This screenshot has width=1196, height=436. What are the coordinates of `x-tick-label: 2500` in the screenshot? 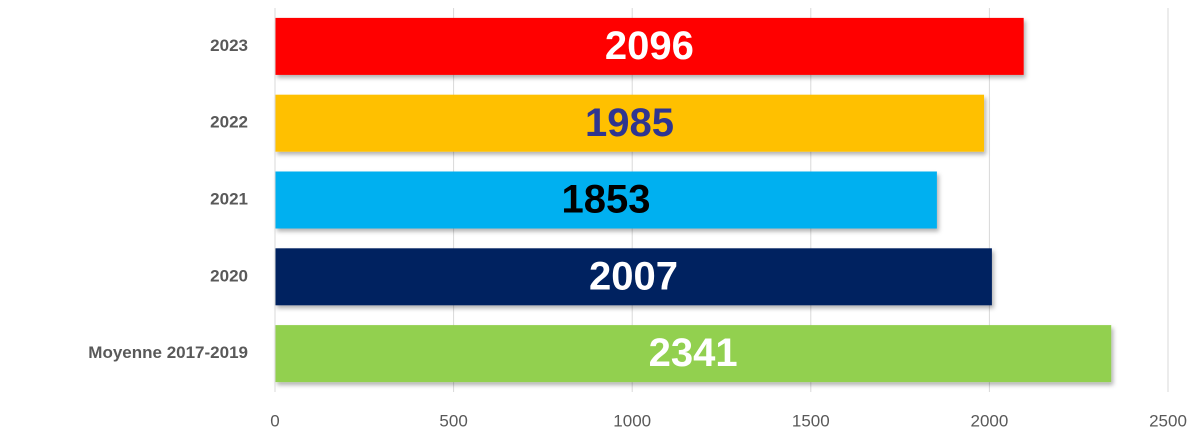 It's located at (1168, 420).